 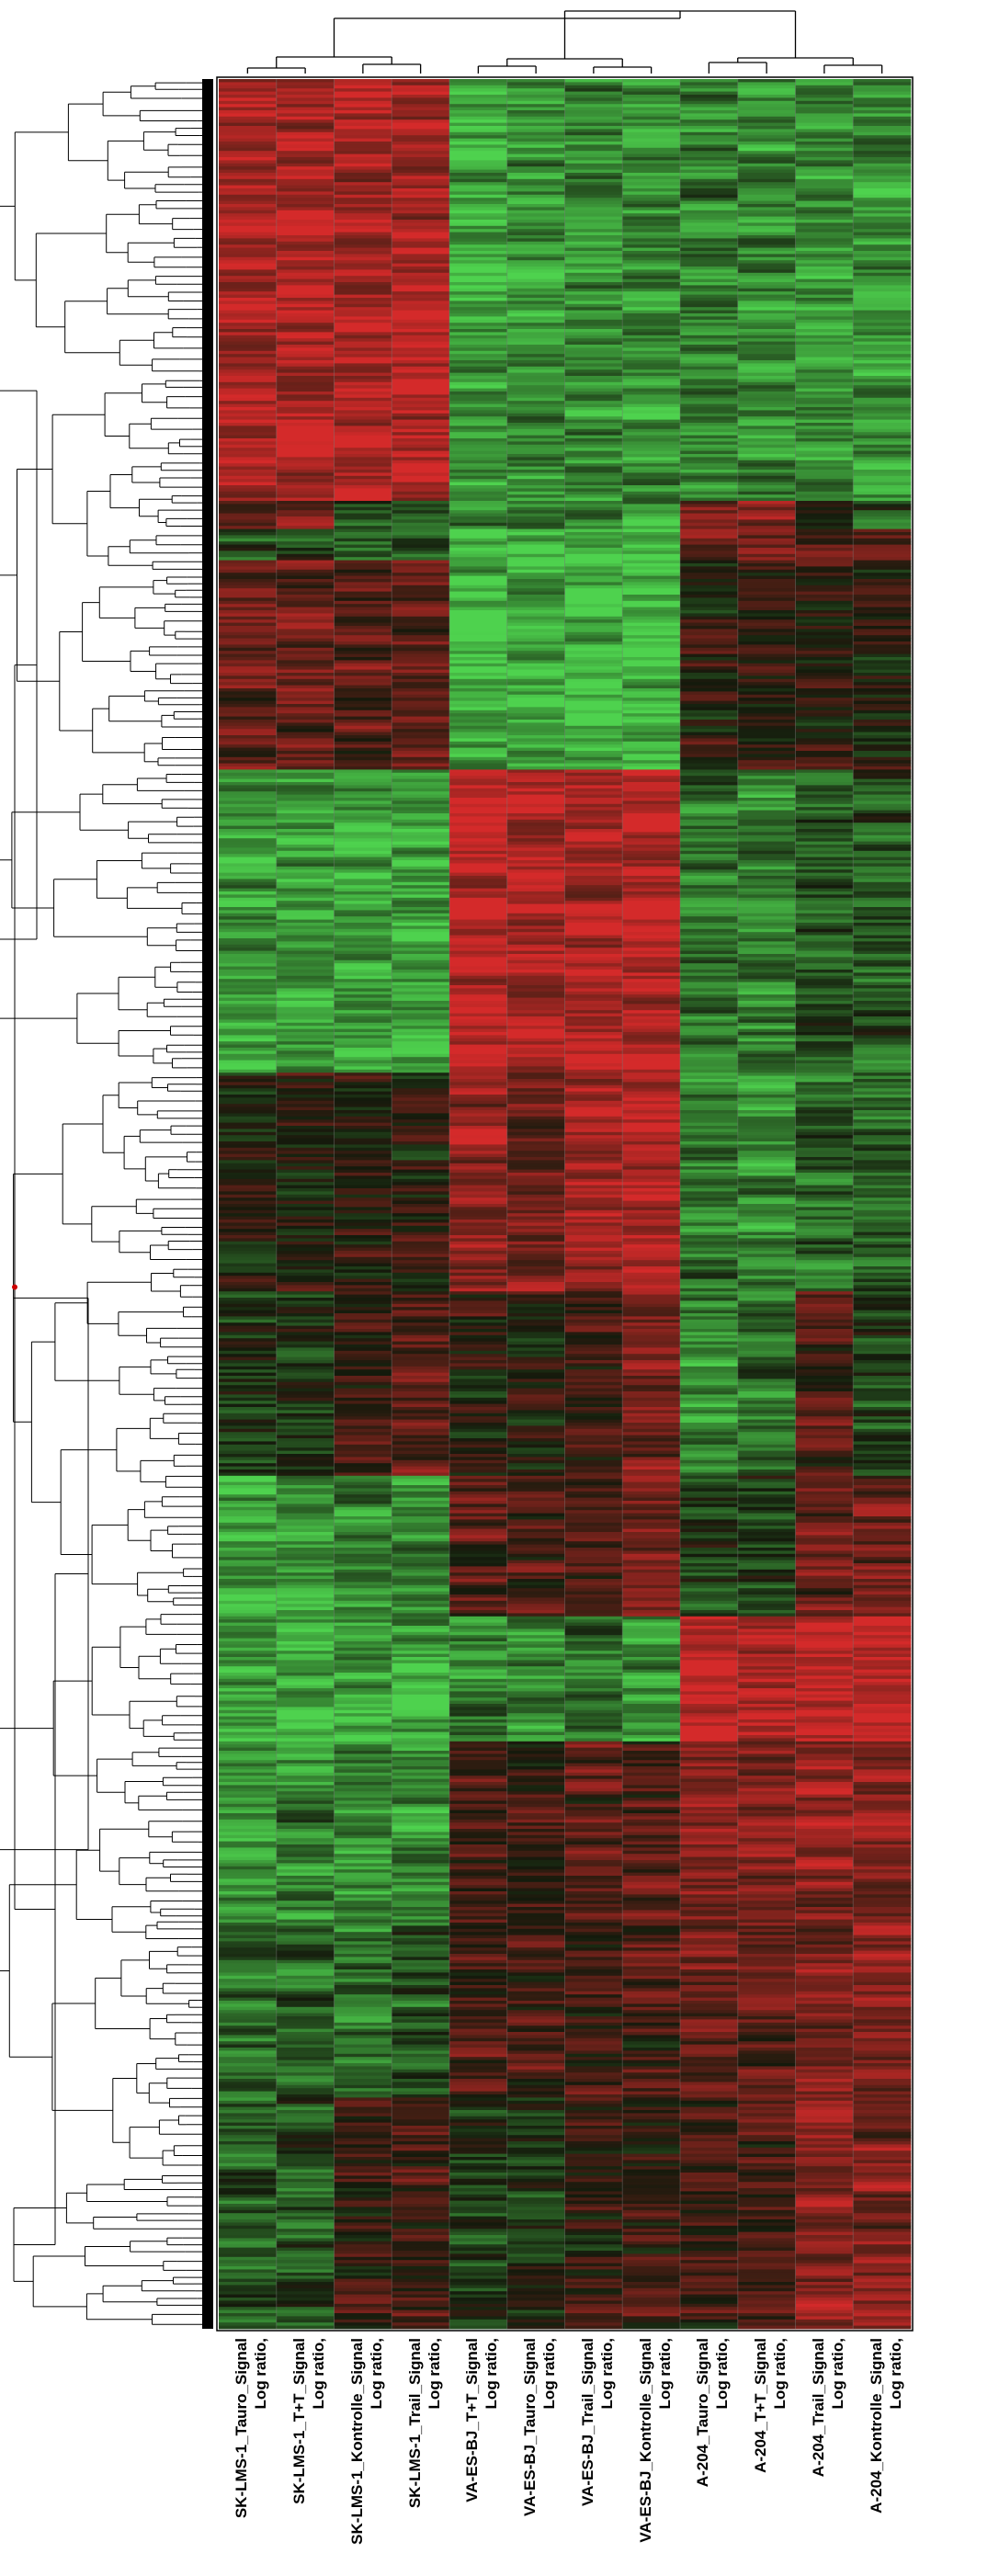 What do you see at coordinates (564, 42) in the screenshot?
I see `column-dendrogram` at bounding box center [564, 42].